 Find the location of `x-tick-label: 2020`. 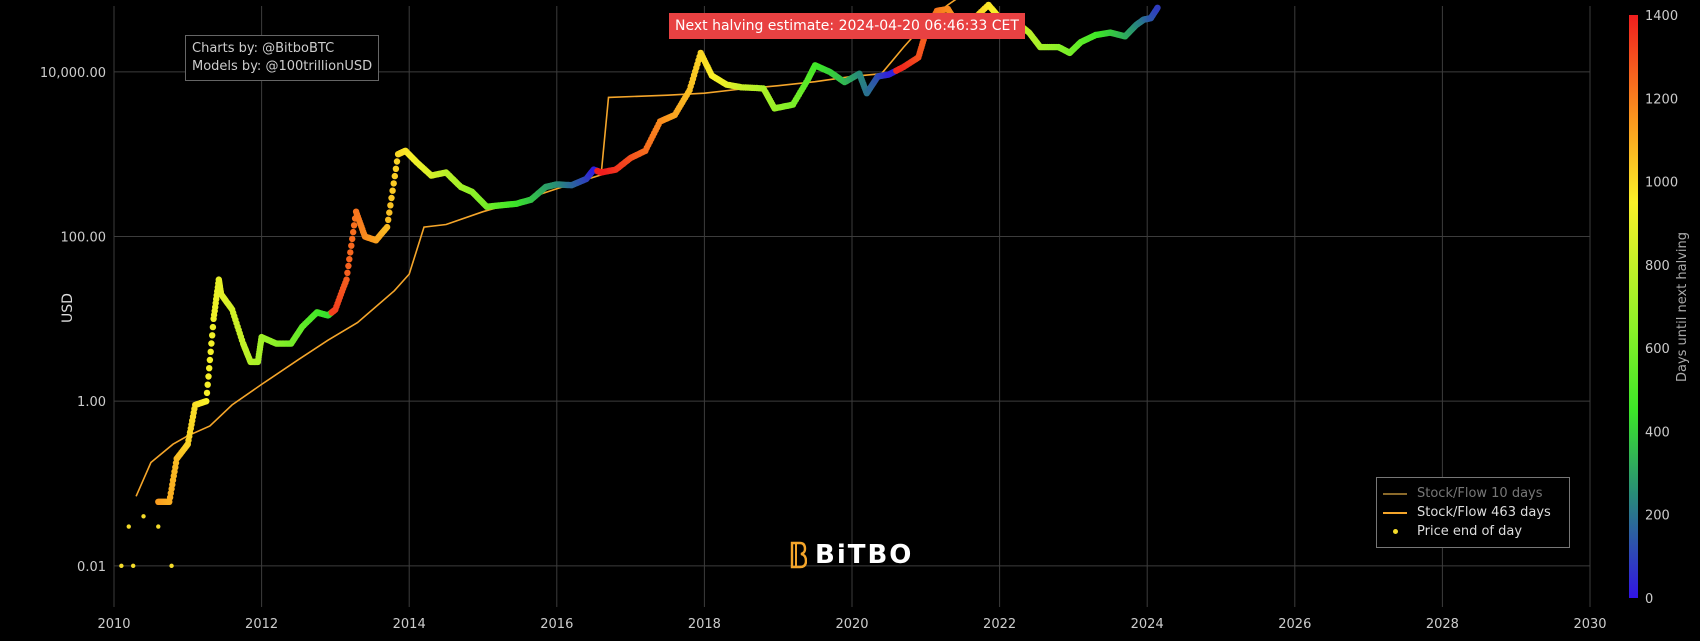

x-tick-label: 2020 is located at coordinates (851, 624).